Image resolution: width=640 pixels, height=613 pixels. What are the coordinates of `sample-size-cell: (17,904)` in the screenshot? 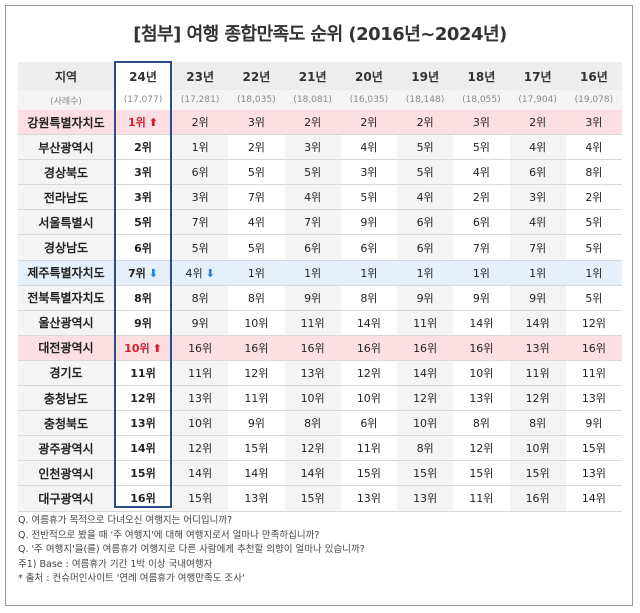 It's located at (537, 100).